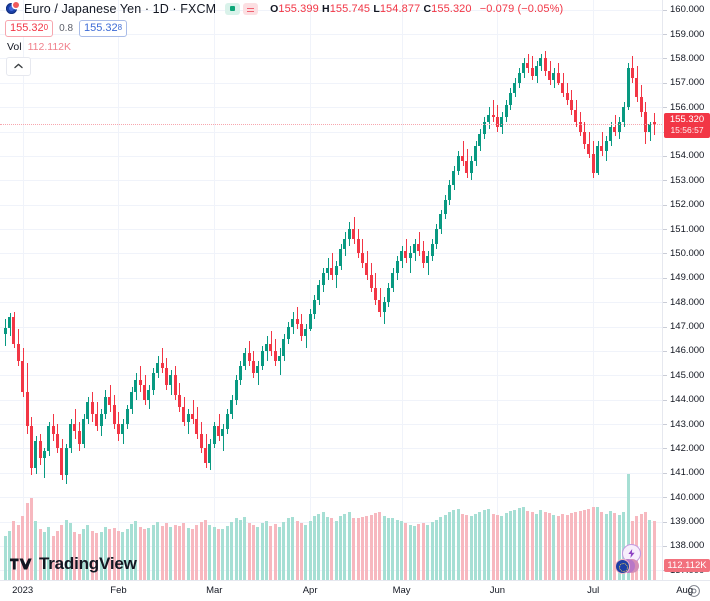 This screenshot has width=710, height=601. What do you see at coordinates (687, 125) in the screenshot?
I see `current-price-tag: 155.320 15:56:57` at bounding box center [687, 125].